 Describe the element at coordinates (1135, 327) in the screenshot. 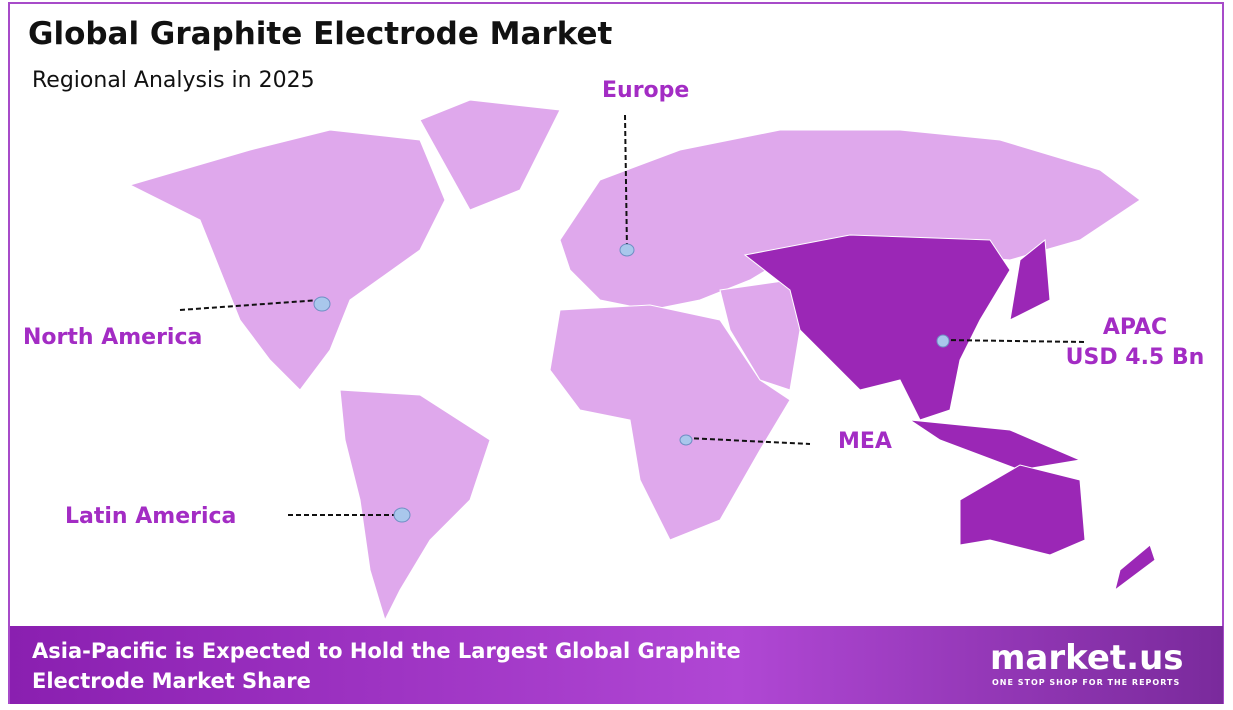

I see `region-label: APAC` at that location.